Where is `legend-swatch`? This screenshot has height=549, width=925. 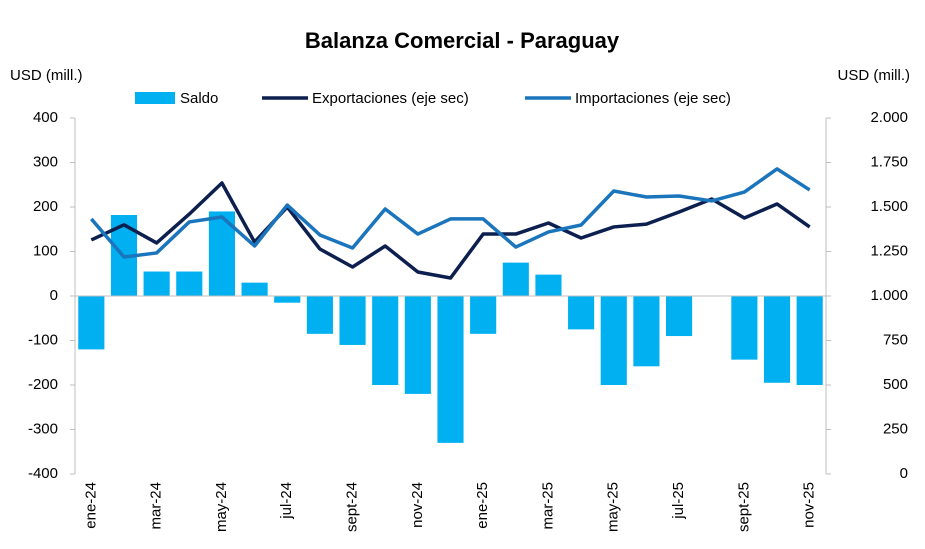
legend-swatch is located at coordinates (155, 98).